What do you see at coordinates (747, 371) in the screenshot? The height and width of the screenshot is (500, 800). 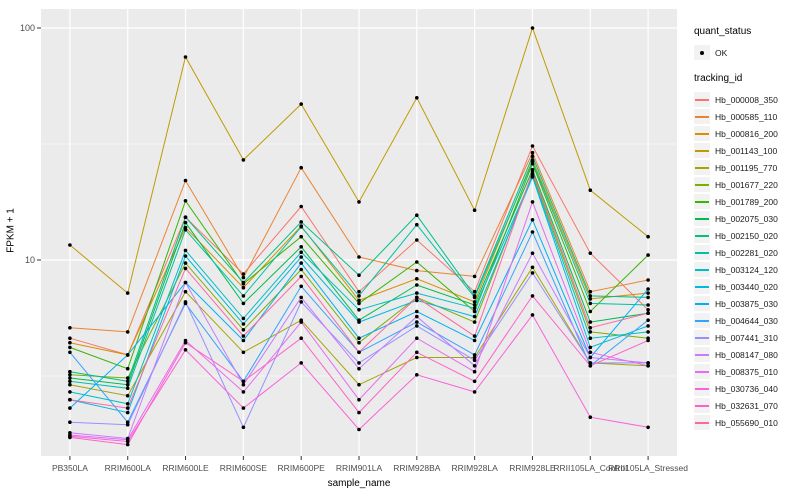 I see `legend-item-Hb_008375_010: Hb_008375_010` at bounding box center [747, 371].